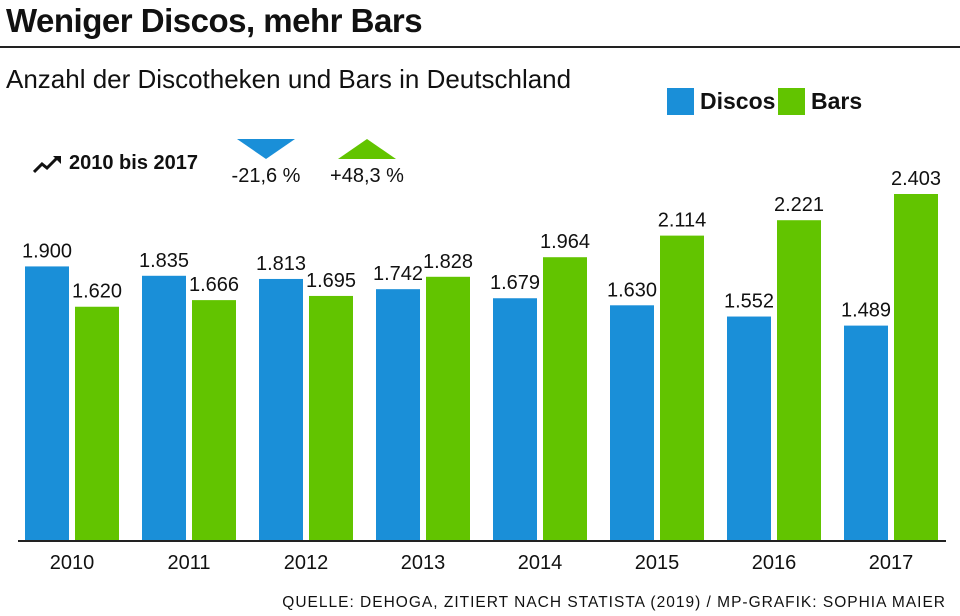 This screenshot has width=960, height=616. Describe the element at coordinates (891, 563) in the screenshot. I see `x-tick-label-2017: 2017` at that location.